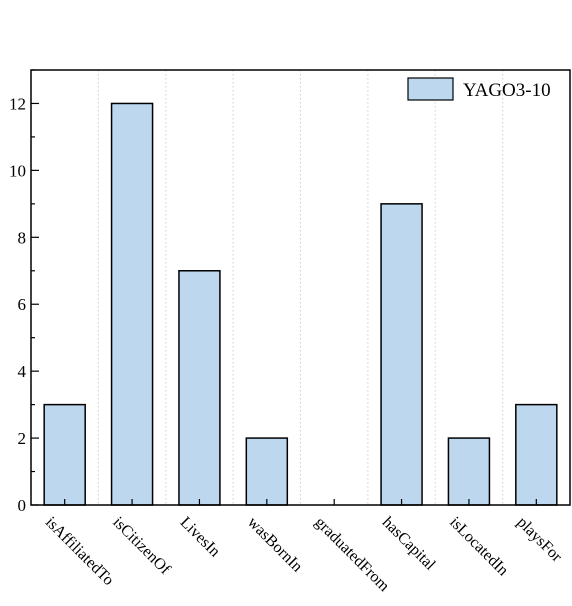 The height and width of the screenshot is (606, 572). I want to click on x-tick-label-playsfor: playsFor, so click(539, 540).